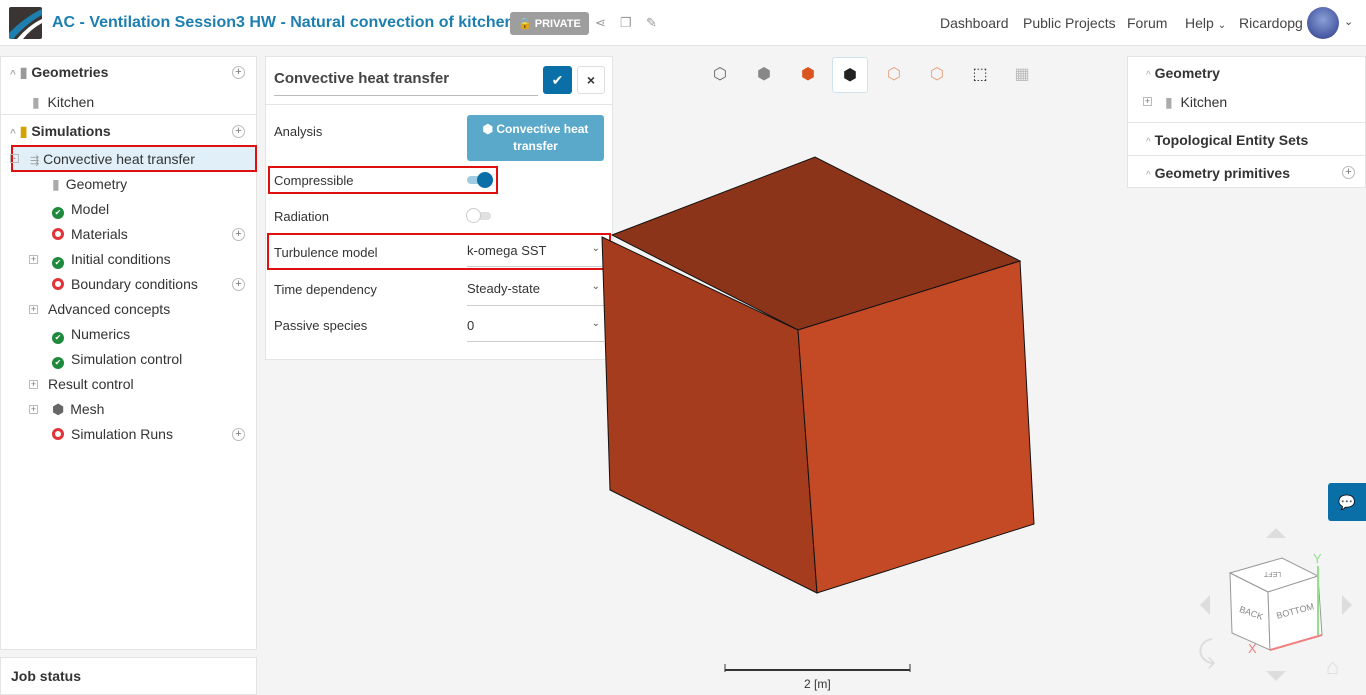 The width and height of the screenshot is (1366, 695). What do you see at coordinates (600, 22) in the screenshot?
I see `share-icon: ⋖` at bounding box center [600, 22].